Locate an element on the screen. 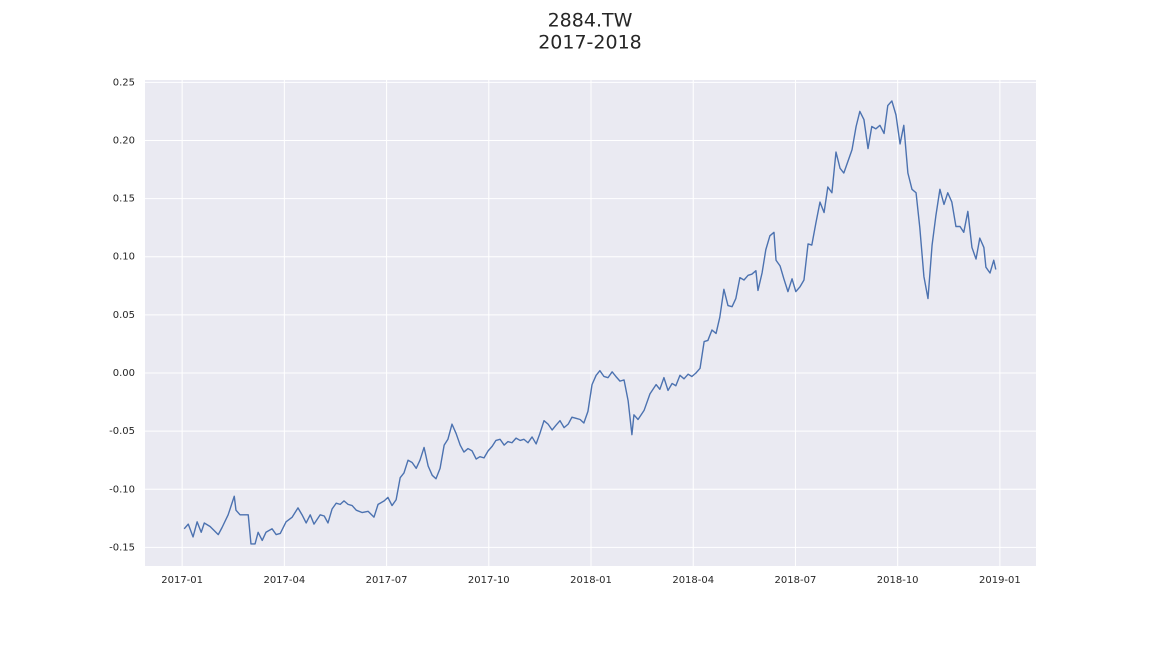 The image size is (1152, 648). x-tick-label: 2017-07 is located at coordinates (387, 580).